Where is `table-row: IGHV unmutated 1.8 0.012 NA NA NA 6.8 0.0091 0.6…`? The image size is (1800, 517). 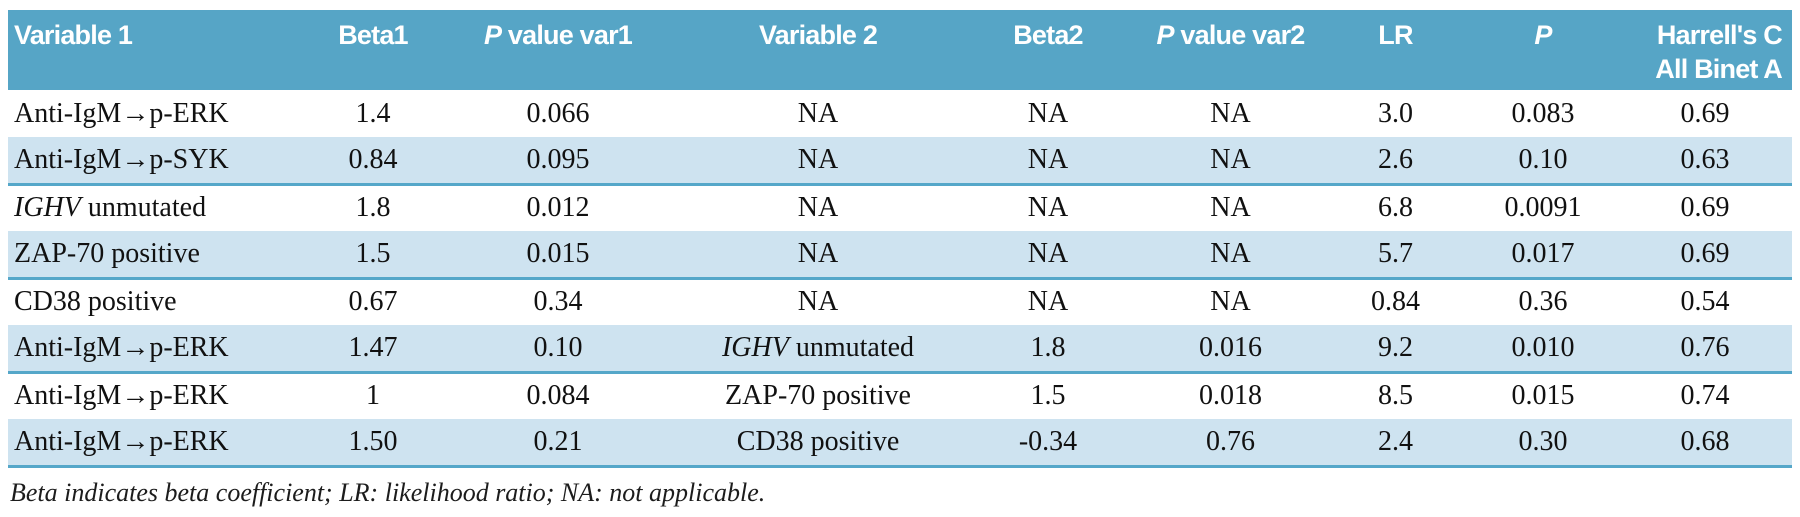 table-row: IGHV unmutated 1.8 0.012 NA NA NA 6.8 0.0091 0.6… is located at coordinates (900, 207).